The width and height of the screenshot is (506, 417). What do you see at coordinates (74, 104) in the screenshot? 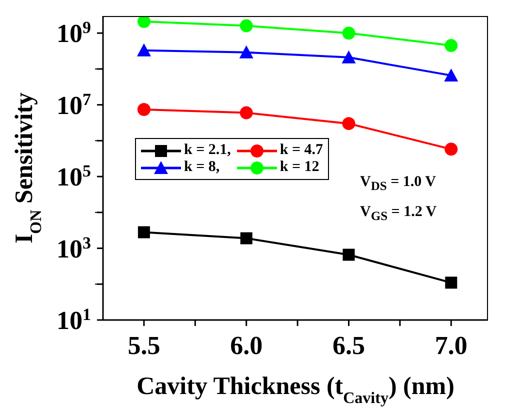
I see `y-tick-label: 10$^{7}$` at bounding box center [74, 104].